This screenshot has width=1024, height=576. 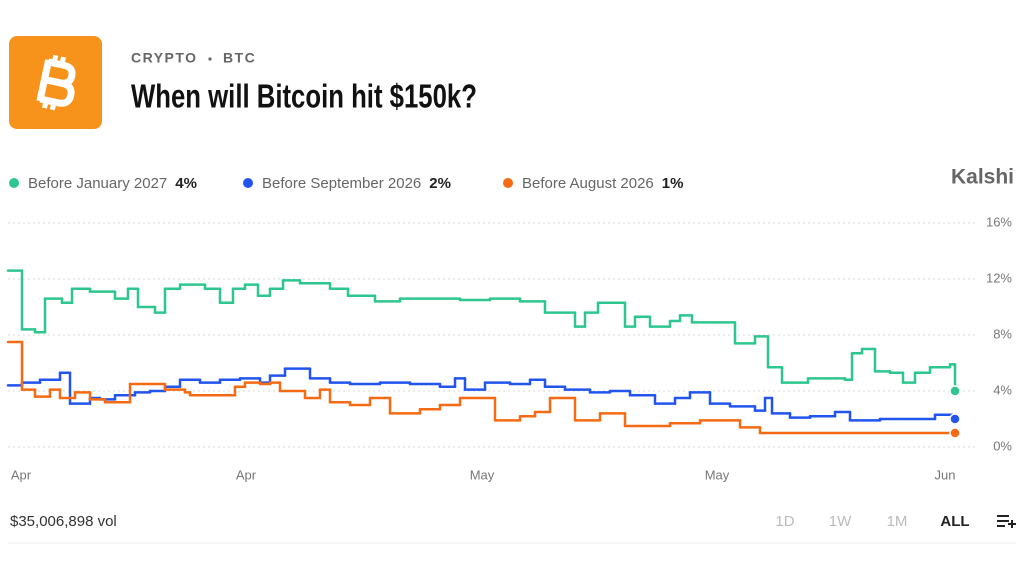 I want to click on add-icon, so click(x=1006, y=521).